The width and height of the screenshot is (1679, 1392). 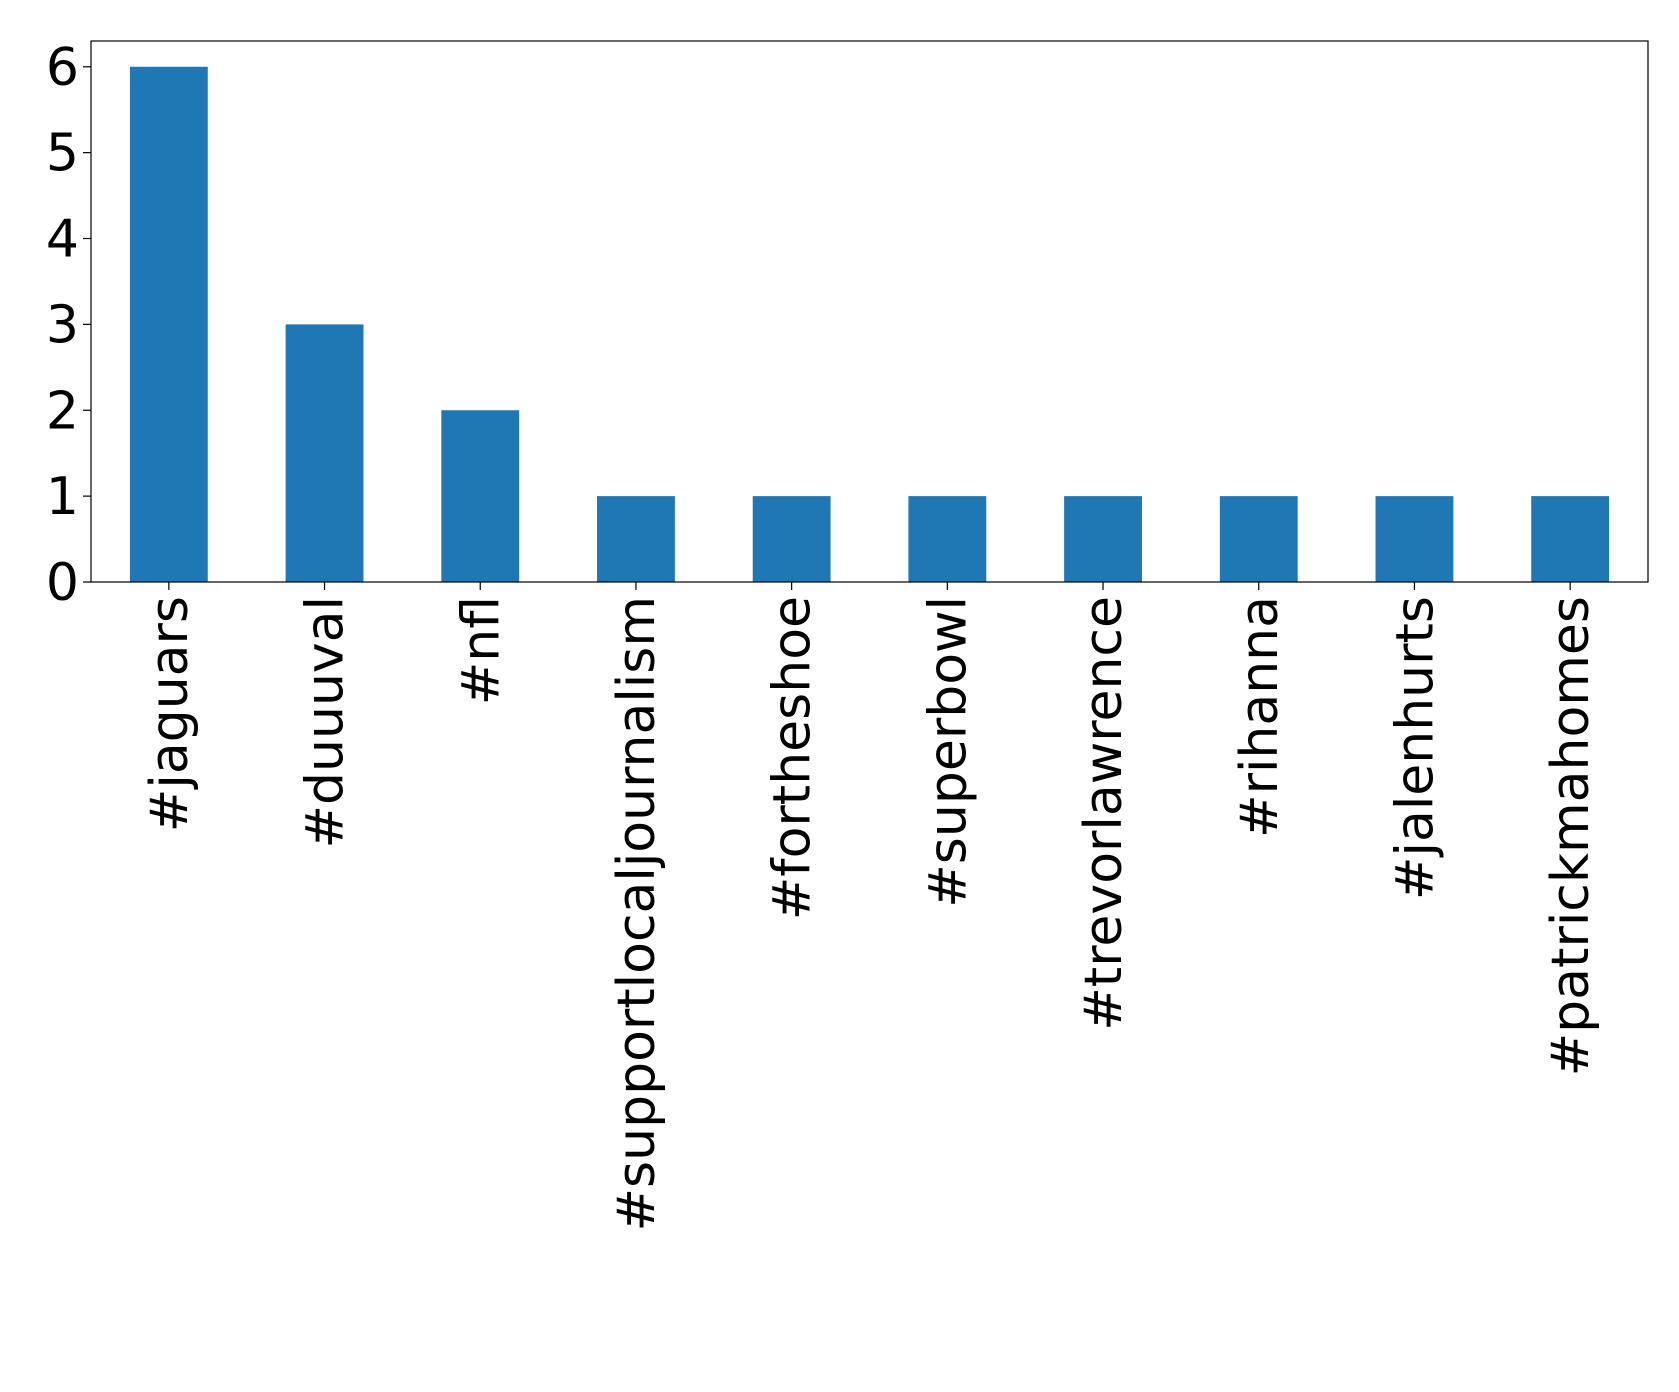 What do you see at coordinates (62, 497) in the screenshot?
I see `y-tick-label: 1` at bounding box center [62, 497].